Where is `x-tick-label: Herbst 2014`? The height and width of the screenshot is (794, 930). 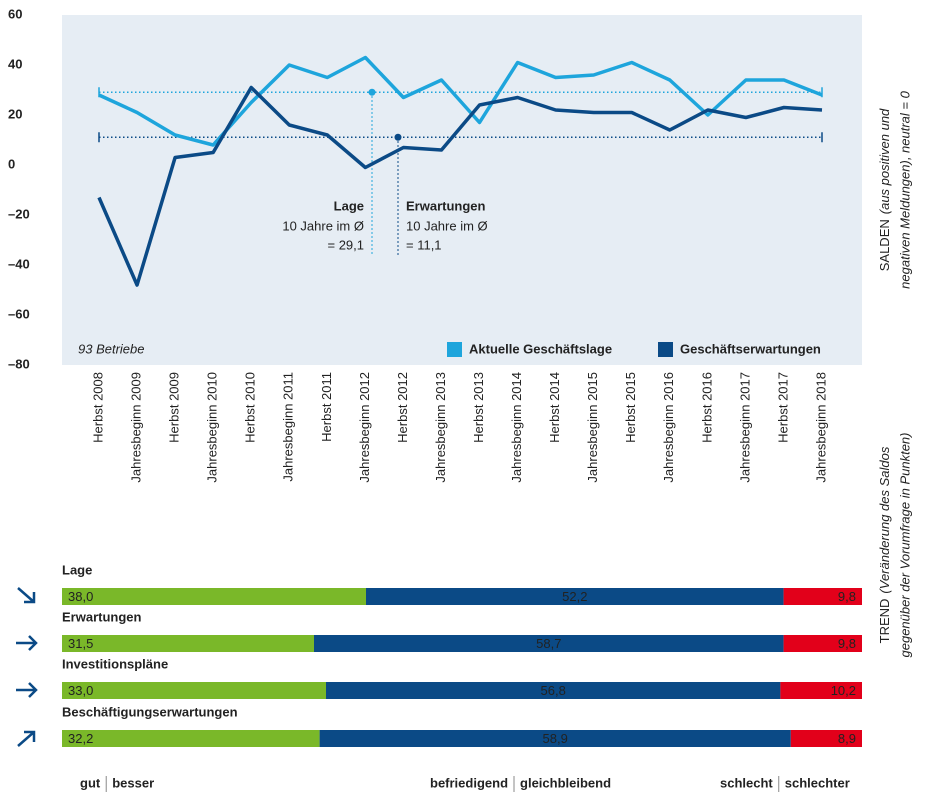
x-tick-label: Herbst 2014 is located at coordinates (554, 407).